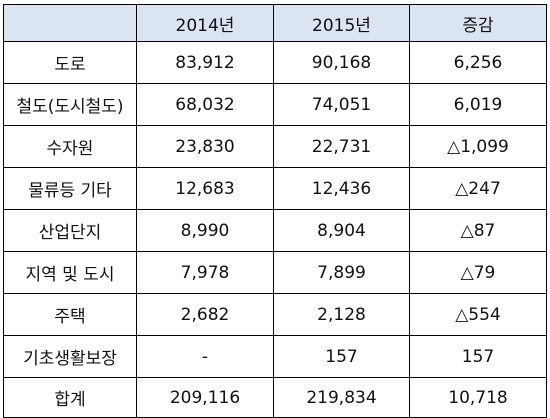  Describe the element at coordinates (70, 62) in the screenshot. I see `category-cell: 도로` at that location.